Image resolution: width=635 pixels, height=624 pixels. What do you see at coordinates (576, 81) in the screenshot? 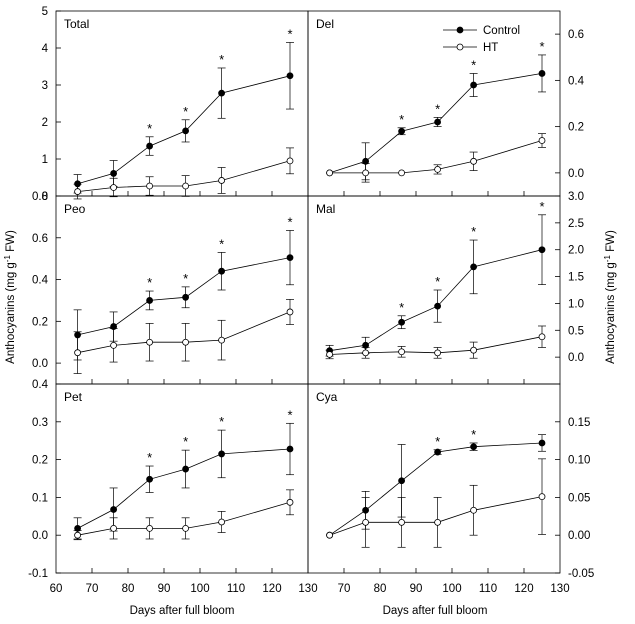
I see `y-tick-label: 0.4` at bounding box center [576, 81].